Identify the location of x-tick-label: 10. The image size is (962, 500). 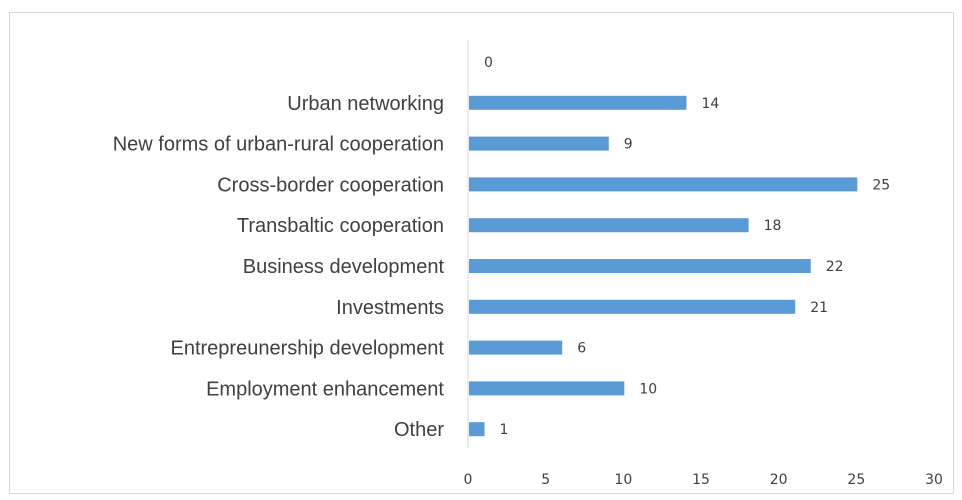
(623, 480).